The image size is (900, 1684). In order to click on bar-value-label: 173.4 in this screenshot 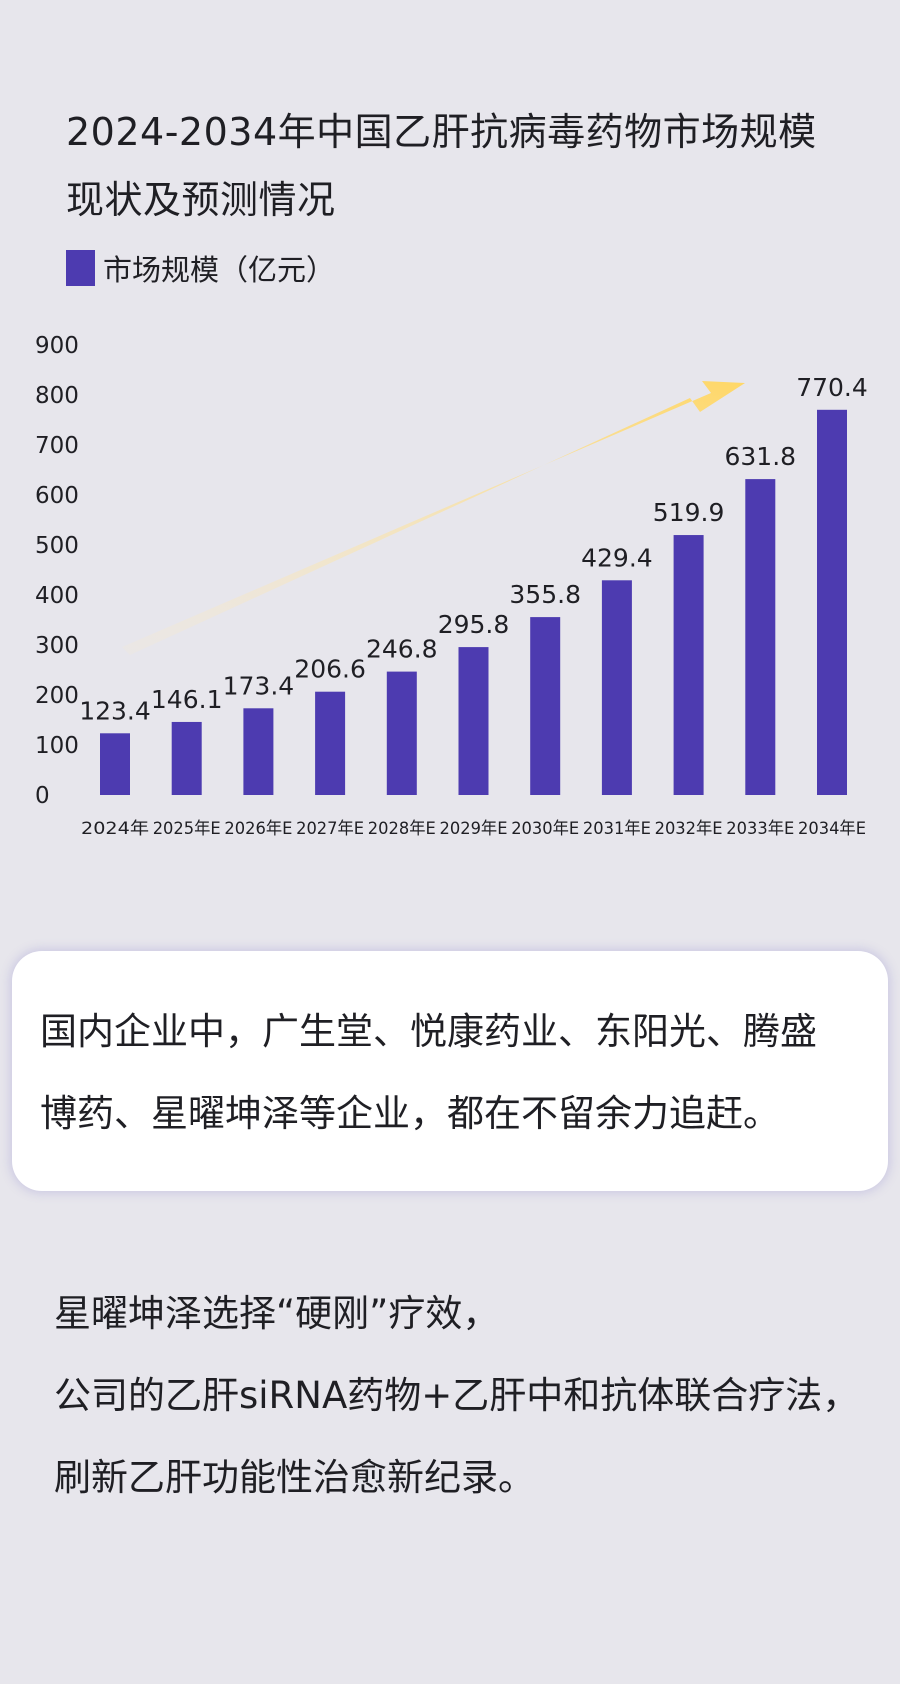, I will do `click(259, 685)`.